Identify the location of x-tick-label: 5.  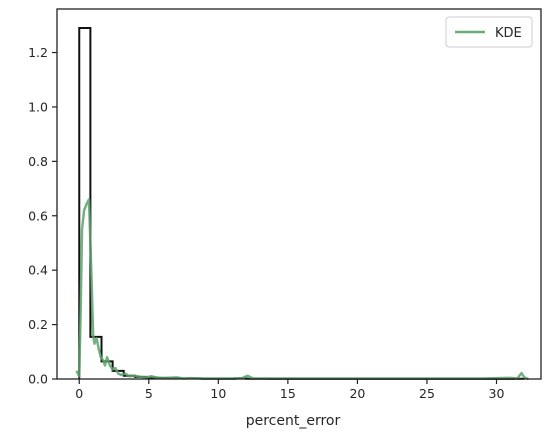
(149, 393).